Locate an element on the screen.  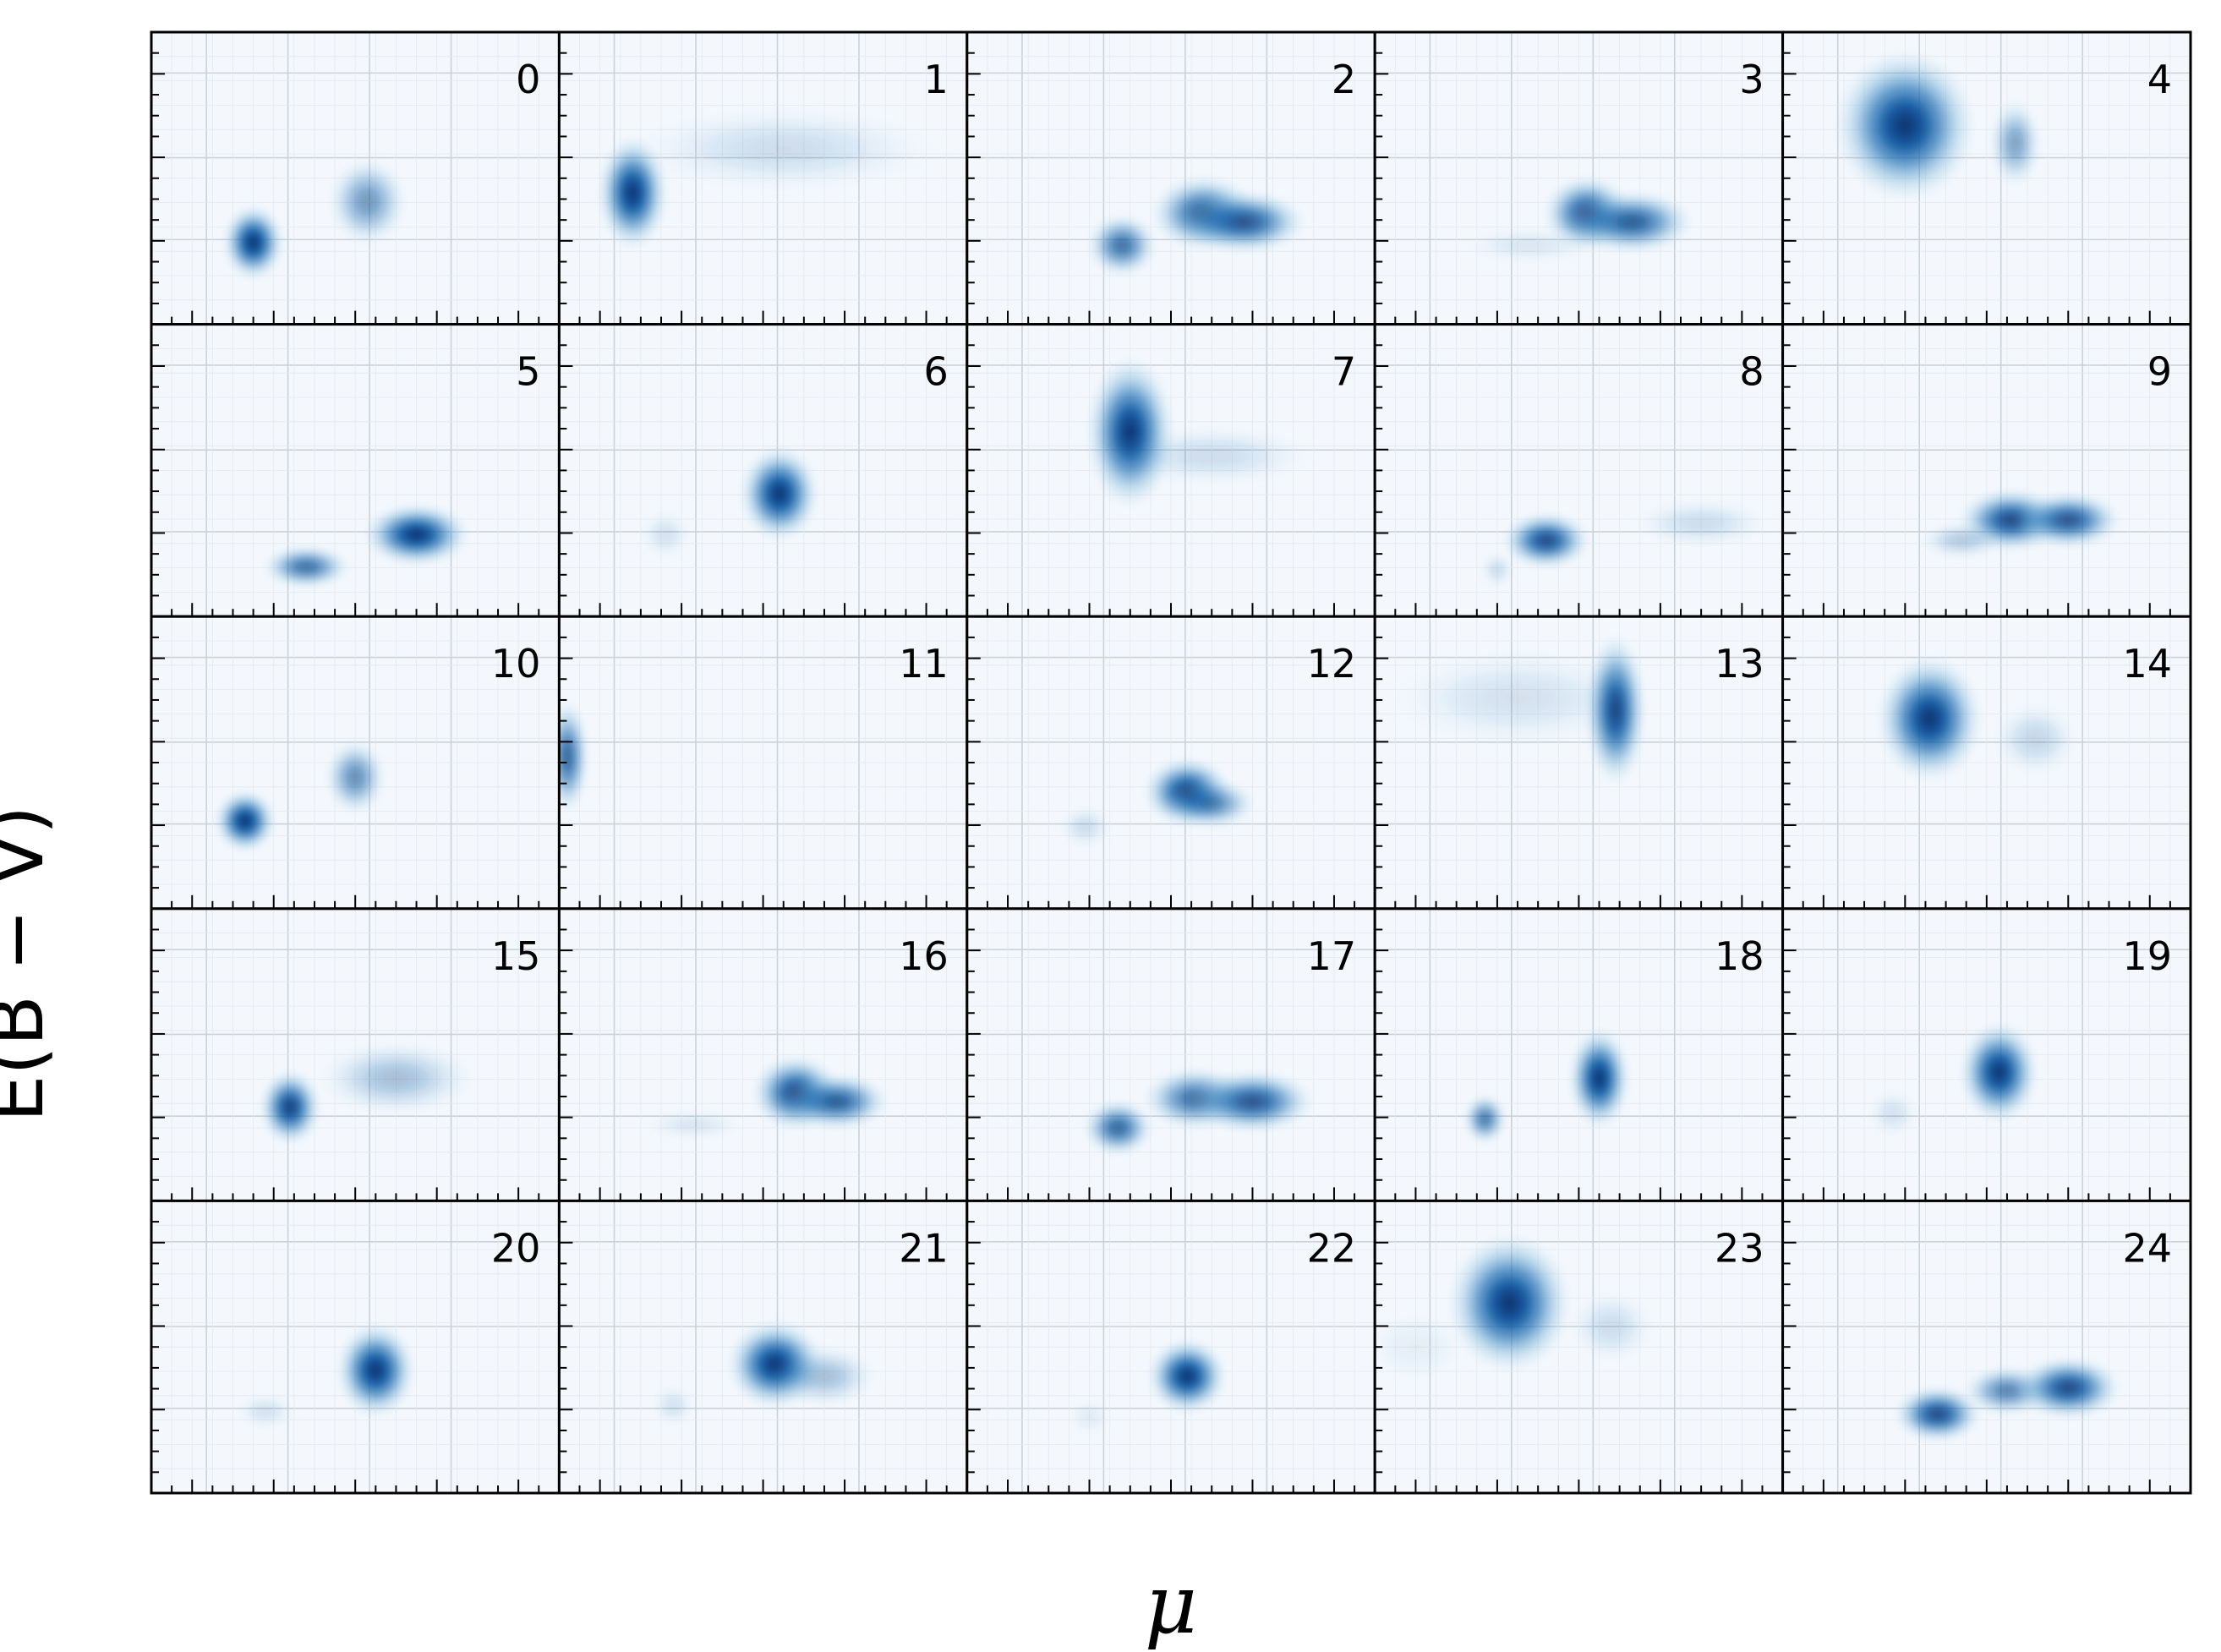
panel-4: 4 is located at coordinates (1987, 178).